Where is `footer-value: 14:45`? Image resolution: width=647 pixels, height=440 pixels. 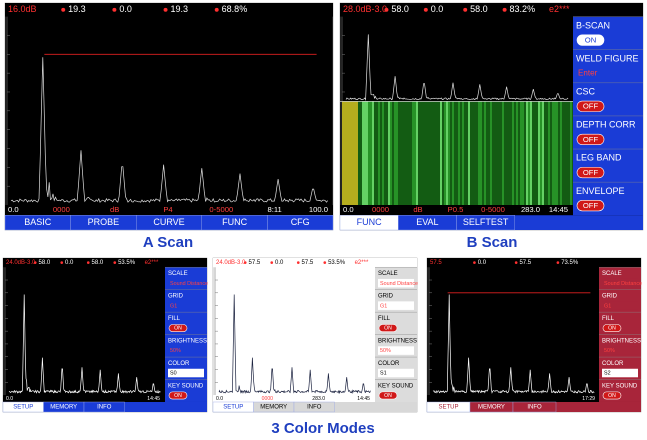 footer-value: 14:45 is located at coordinates (558, 209).